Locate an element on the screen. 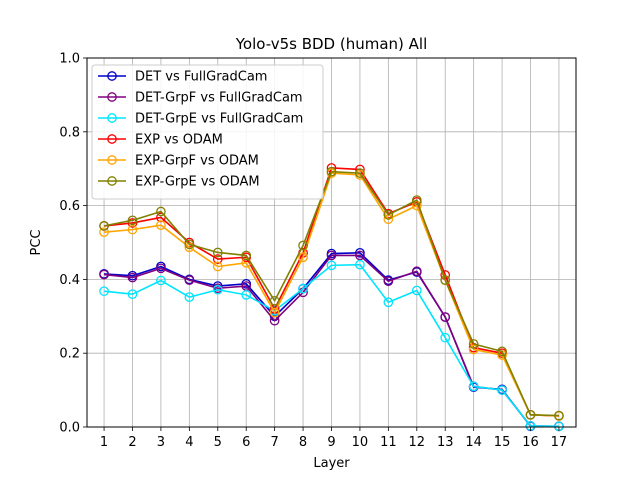  x-tick-label: 15 is located at coordinates (502, 442).